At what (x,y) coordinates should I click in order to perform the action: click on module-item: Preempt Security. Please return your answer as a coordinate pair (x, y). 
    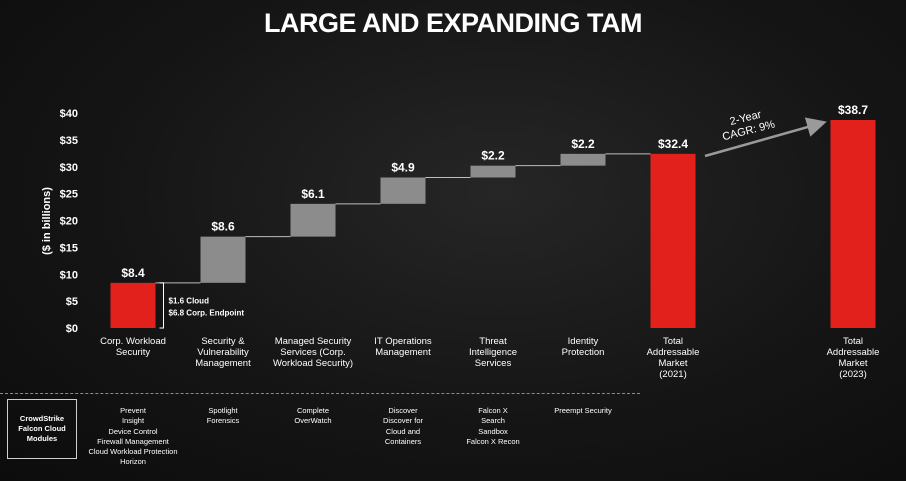
    Looking at the image, I should click on (583, 410).